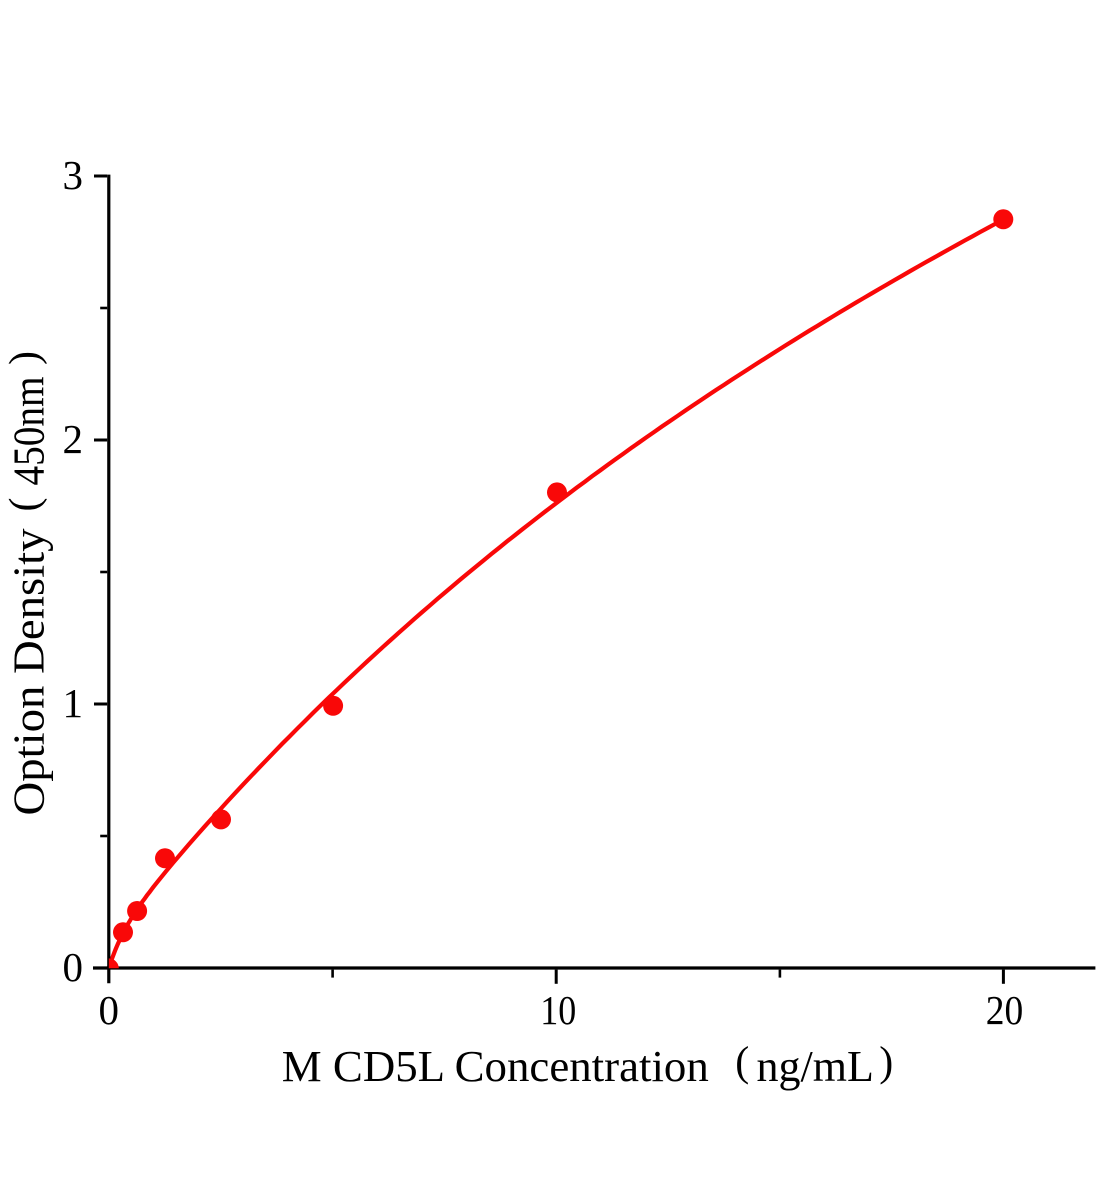 This screenshot has height=1200, width=1104. Describe the element at coordinates (73, 175) in the screenshot. I see `svg-text: 3` at that location.